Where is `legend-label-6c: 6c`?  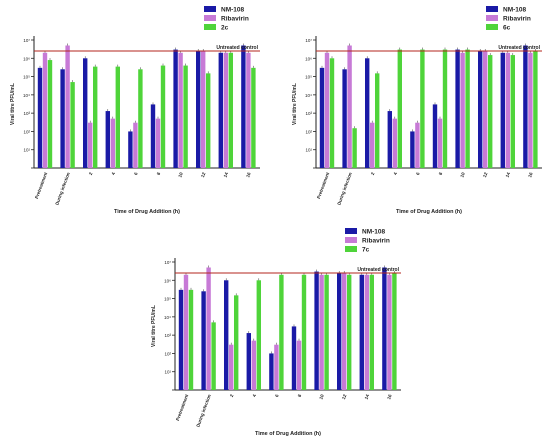
legend-label-6c: 6c is located at coordinates (507, 28).